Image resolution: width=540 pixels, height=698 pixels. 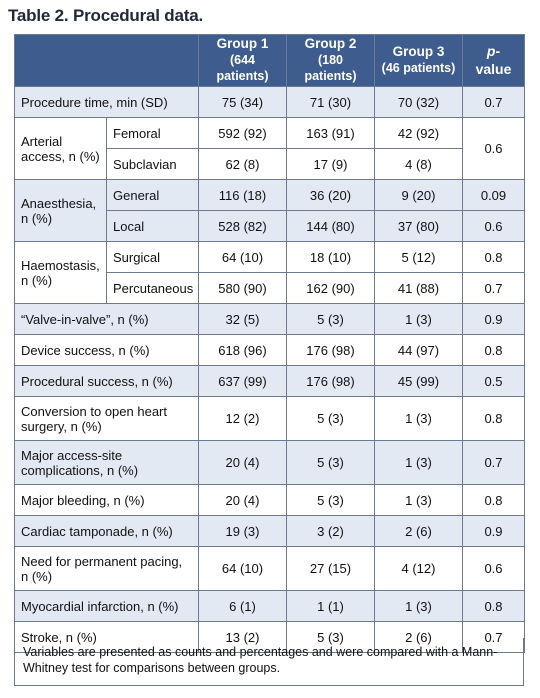 What do you see at coordinates (152, 164) in the screenshot?
I see `row-sublabel: Subclavian` at bounding box center [152, 164].